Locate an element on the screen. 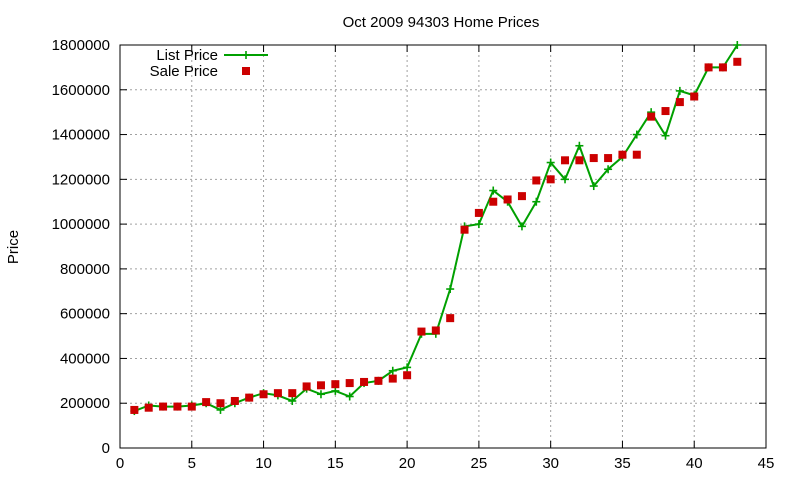 This screenshot has width=800, height=480. x-tick-label: 40 is located at coordinates (694, 463).